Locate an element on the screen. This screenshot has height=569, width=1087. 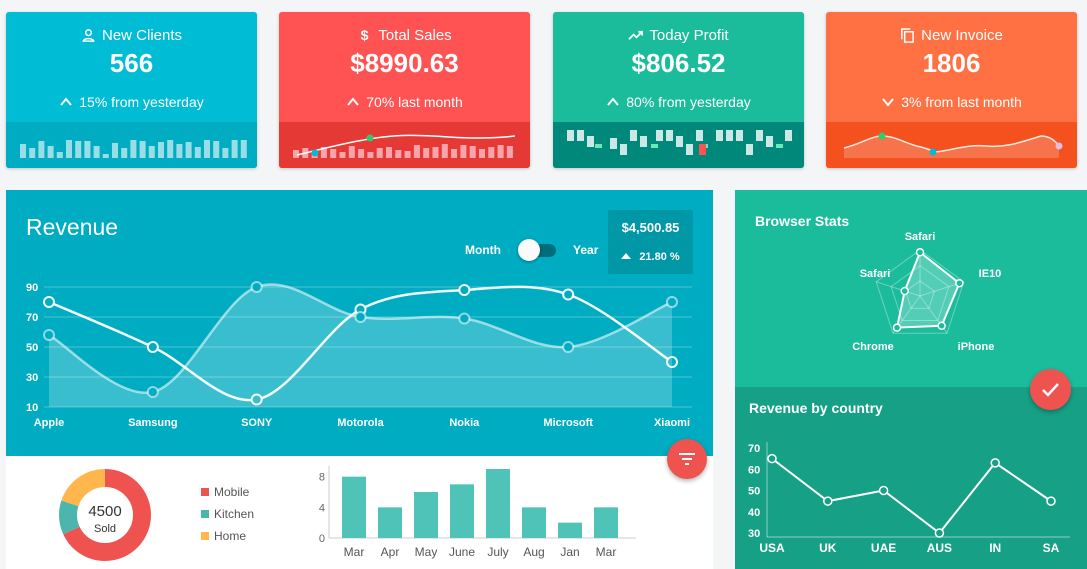
stat-title-label: Total Sales is located at coordinates (415, 35).